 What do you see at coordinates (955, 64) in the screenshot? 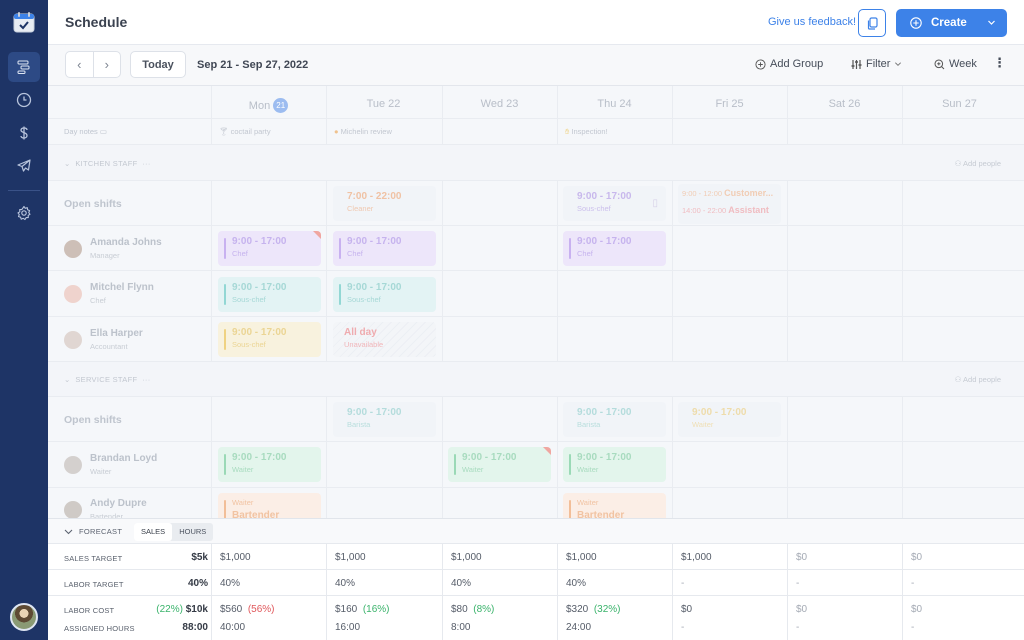
I see `view-week-button: Week` at bounding box center [955, 64].